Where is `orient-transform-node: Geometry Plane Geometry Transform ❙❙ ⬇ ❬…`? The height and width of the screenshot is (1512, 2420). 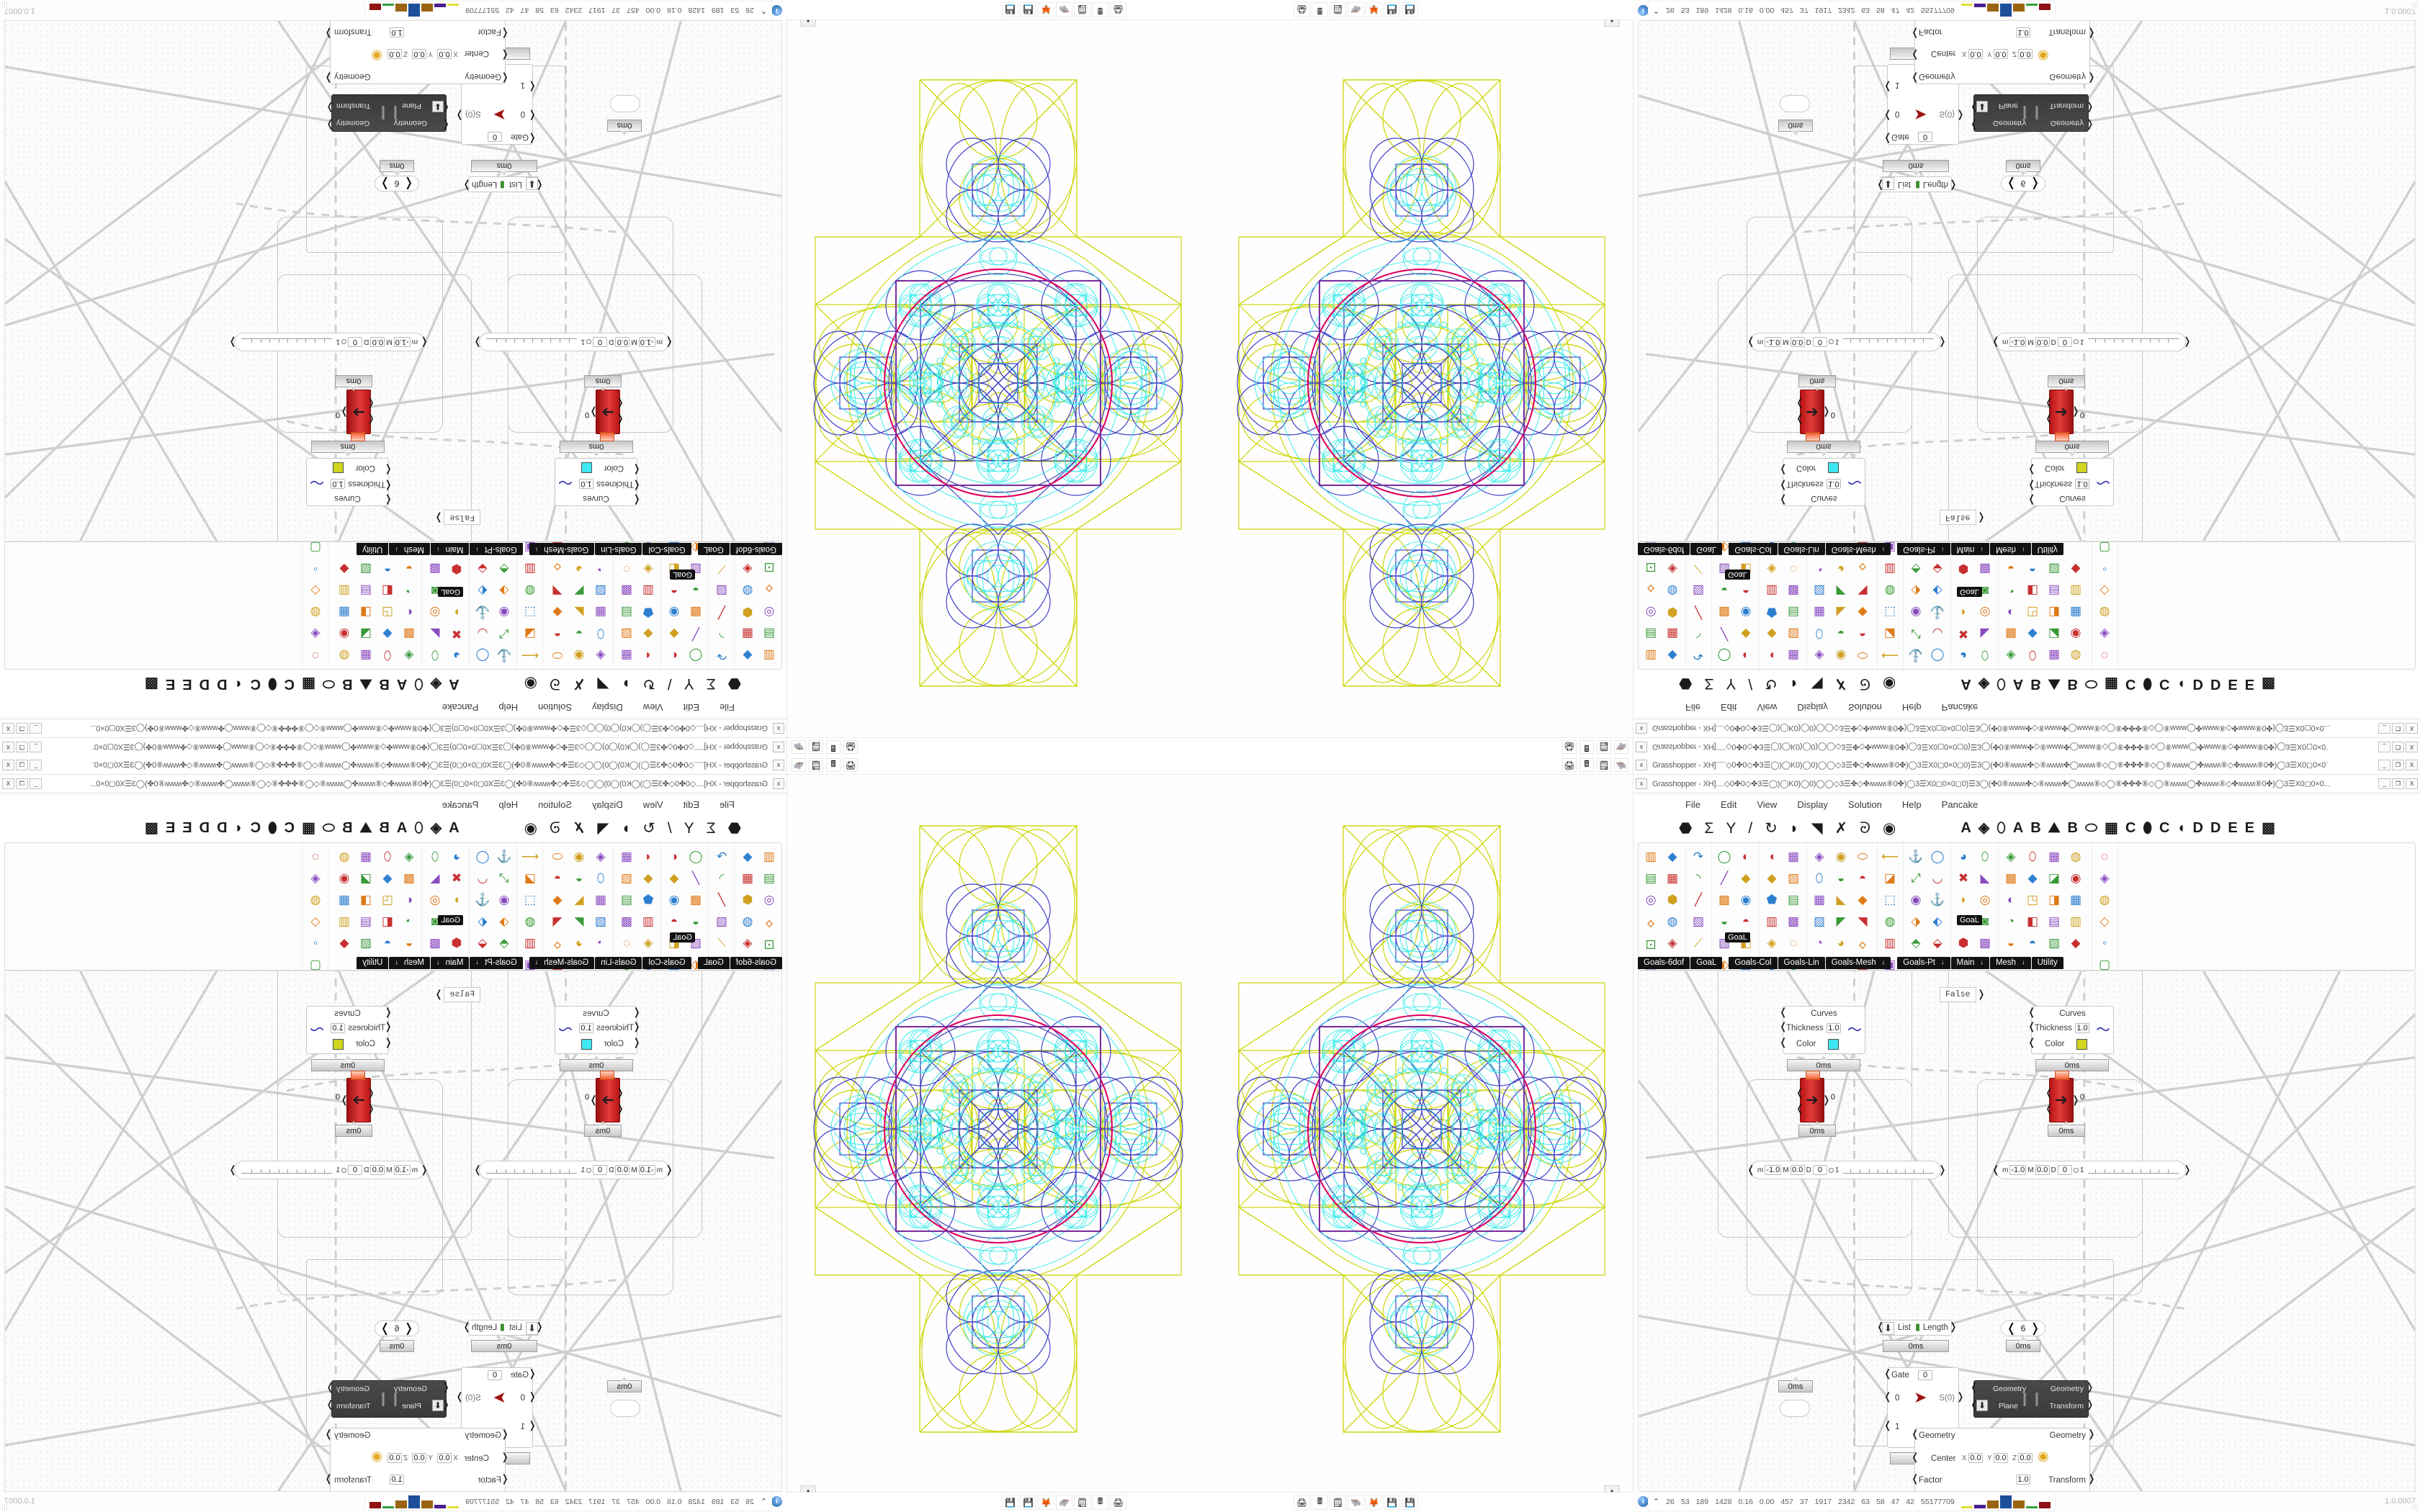 orient-transform-node: Geometry Plane Geometry Transform ❙❙ ⬇ ❬… is located at coordinates (2032, 113).